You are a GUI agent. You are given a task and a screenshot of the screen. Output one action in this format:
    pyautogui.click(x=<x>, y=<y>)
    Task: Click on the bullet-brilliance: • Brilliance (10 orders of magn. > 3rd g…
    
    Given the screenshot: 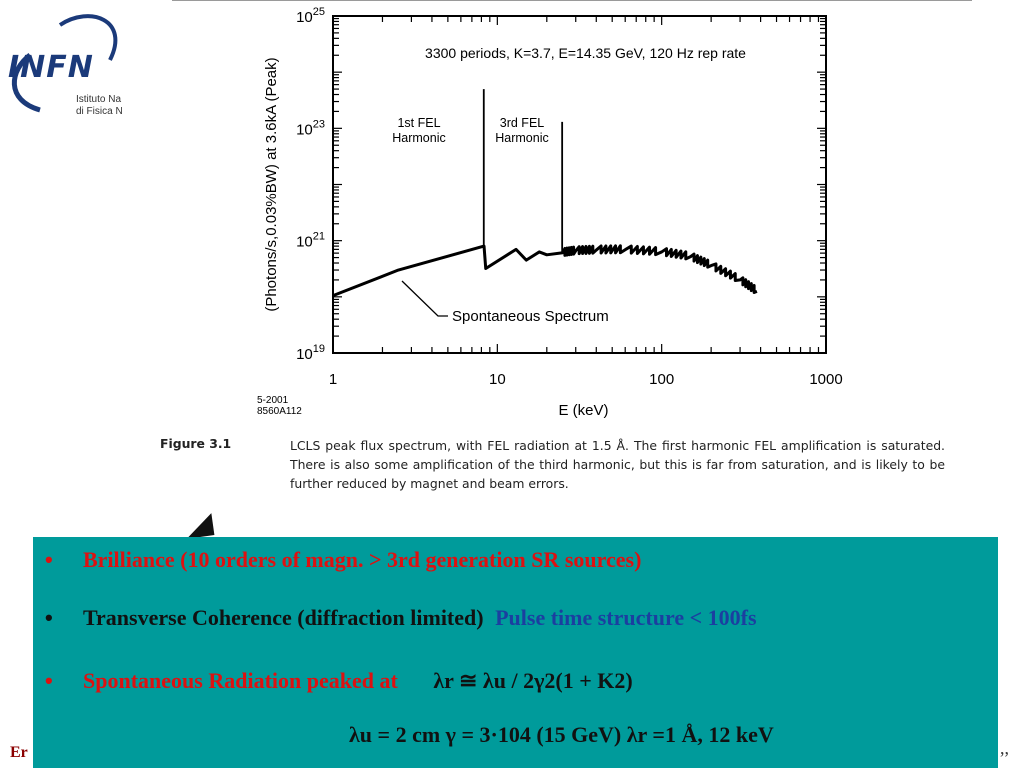 What is the action you would take?
    pyautogui.click(x=343, y=560)
    